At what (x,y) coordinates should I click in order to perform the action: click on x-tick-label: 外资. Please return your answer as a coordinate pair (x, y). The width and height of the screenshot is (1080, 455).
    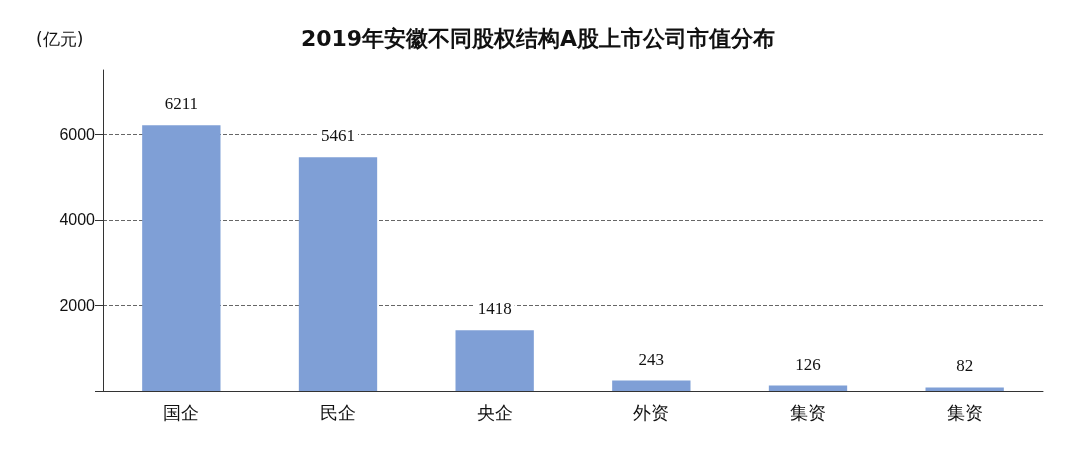
    Looking at the image, I should click on (651, 412).